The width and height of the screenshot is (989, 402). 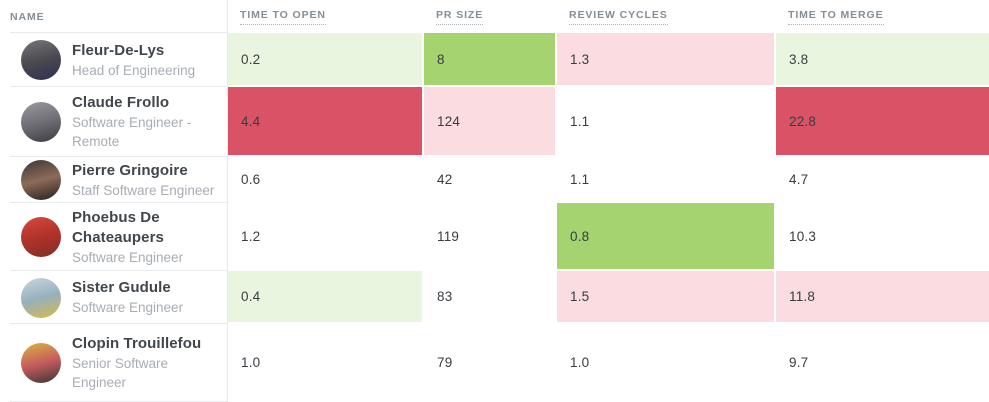 What do you see at coordinates (882, 60) in the screenshot?
I see `metric-cell: 3.8` at bounding box center [882, 60].